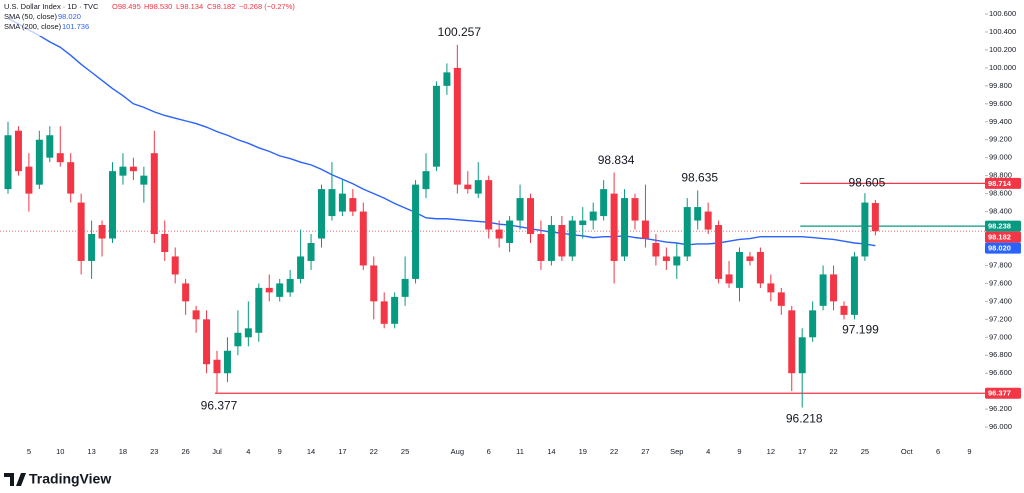 This screenshot has width=1024, height=493. Describe the element at coordinates (1000, 300) in the screenshot. I see `y-tick-label: 97.400` at that location.